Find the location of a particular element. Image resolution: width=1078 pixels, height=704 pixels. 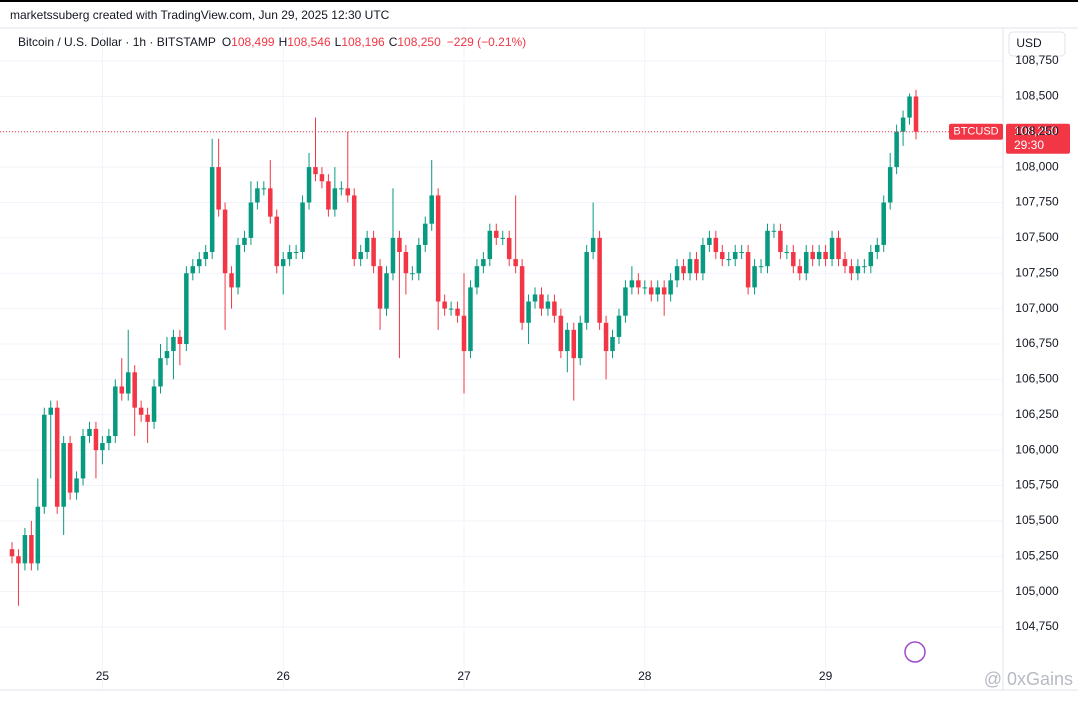

y-tick-label: 107,250 is located at coordinates (1037, 272).